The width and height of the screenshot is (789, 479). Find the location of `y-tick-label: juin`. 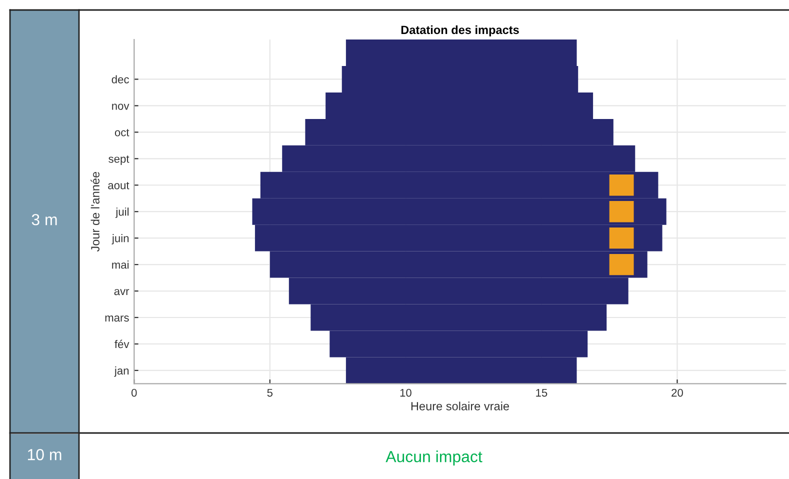

y-tick-label: juin is located at coordinates (120, 239).